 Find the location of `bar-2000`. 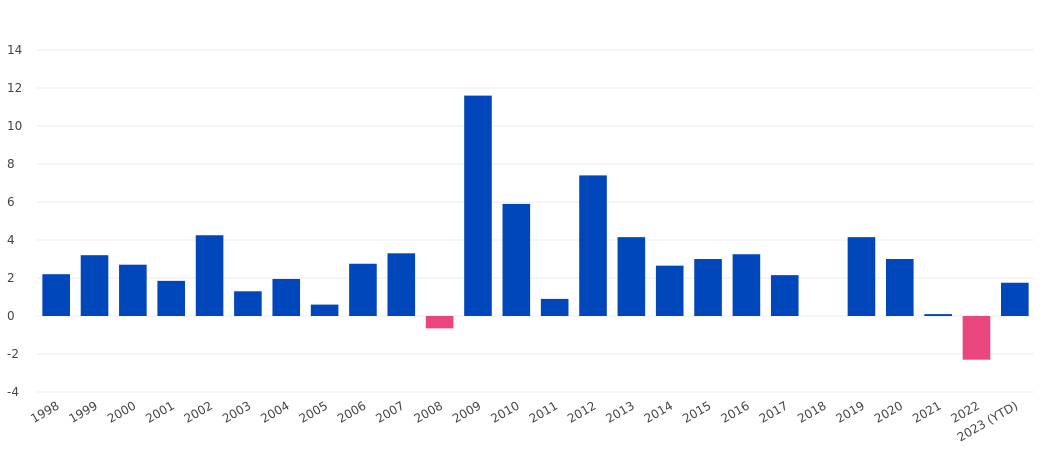

bar-2000 is located at coordinates (133, 290).